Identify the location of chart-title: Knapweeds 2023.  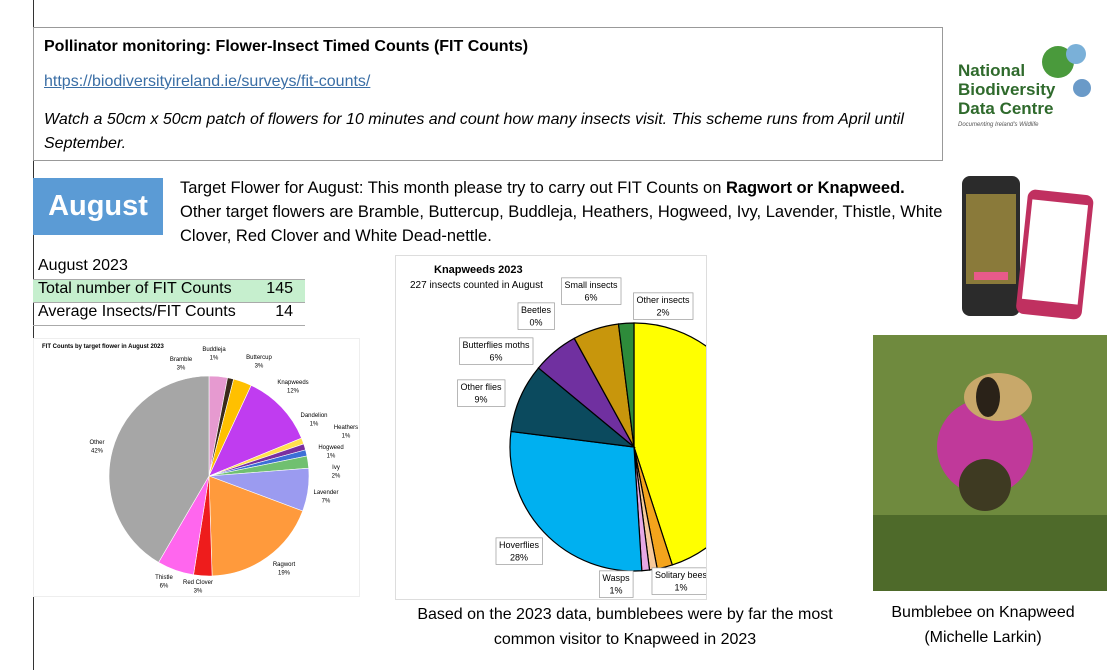
(478, 270).